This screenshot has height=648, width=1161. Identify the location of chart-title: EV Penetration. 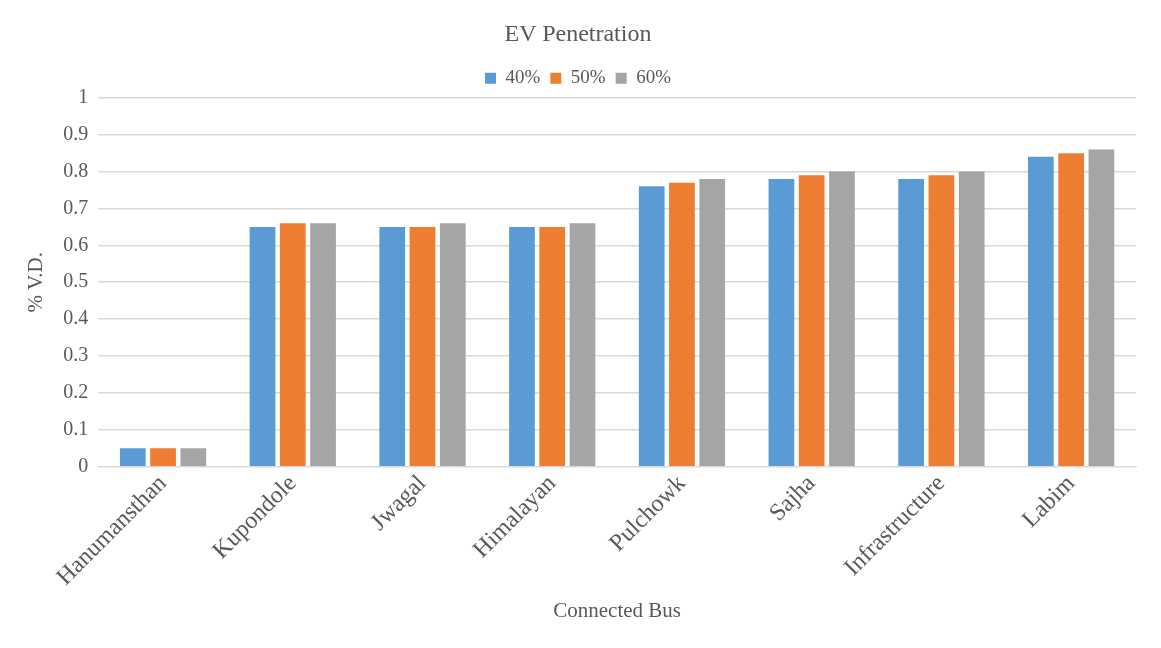
(578, 32).